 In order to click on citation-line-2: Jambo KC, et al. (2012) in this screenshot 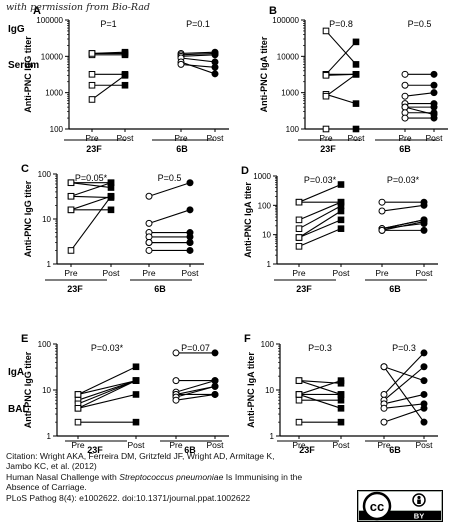, I will do `click(51, 466)`.